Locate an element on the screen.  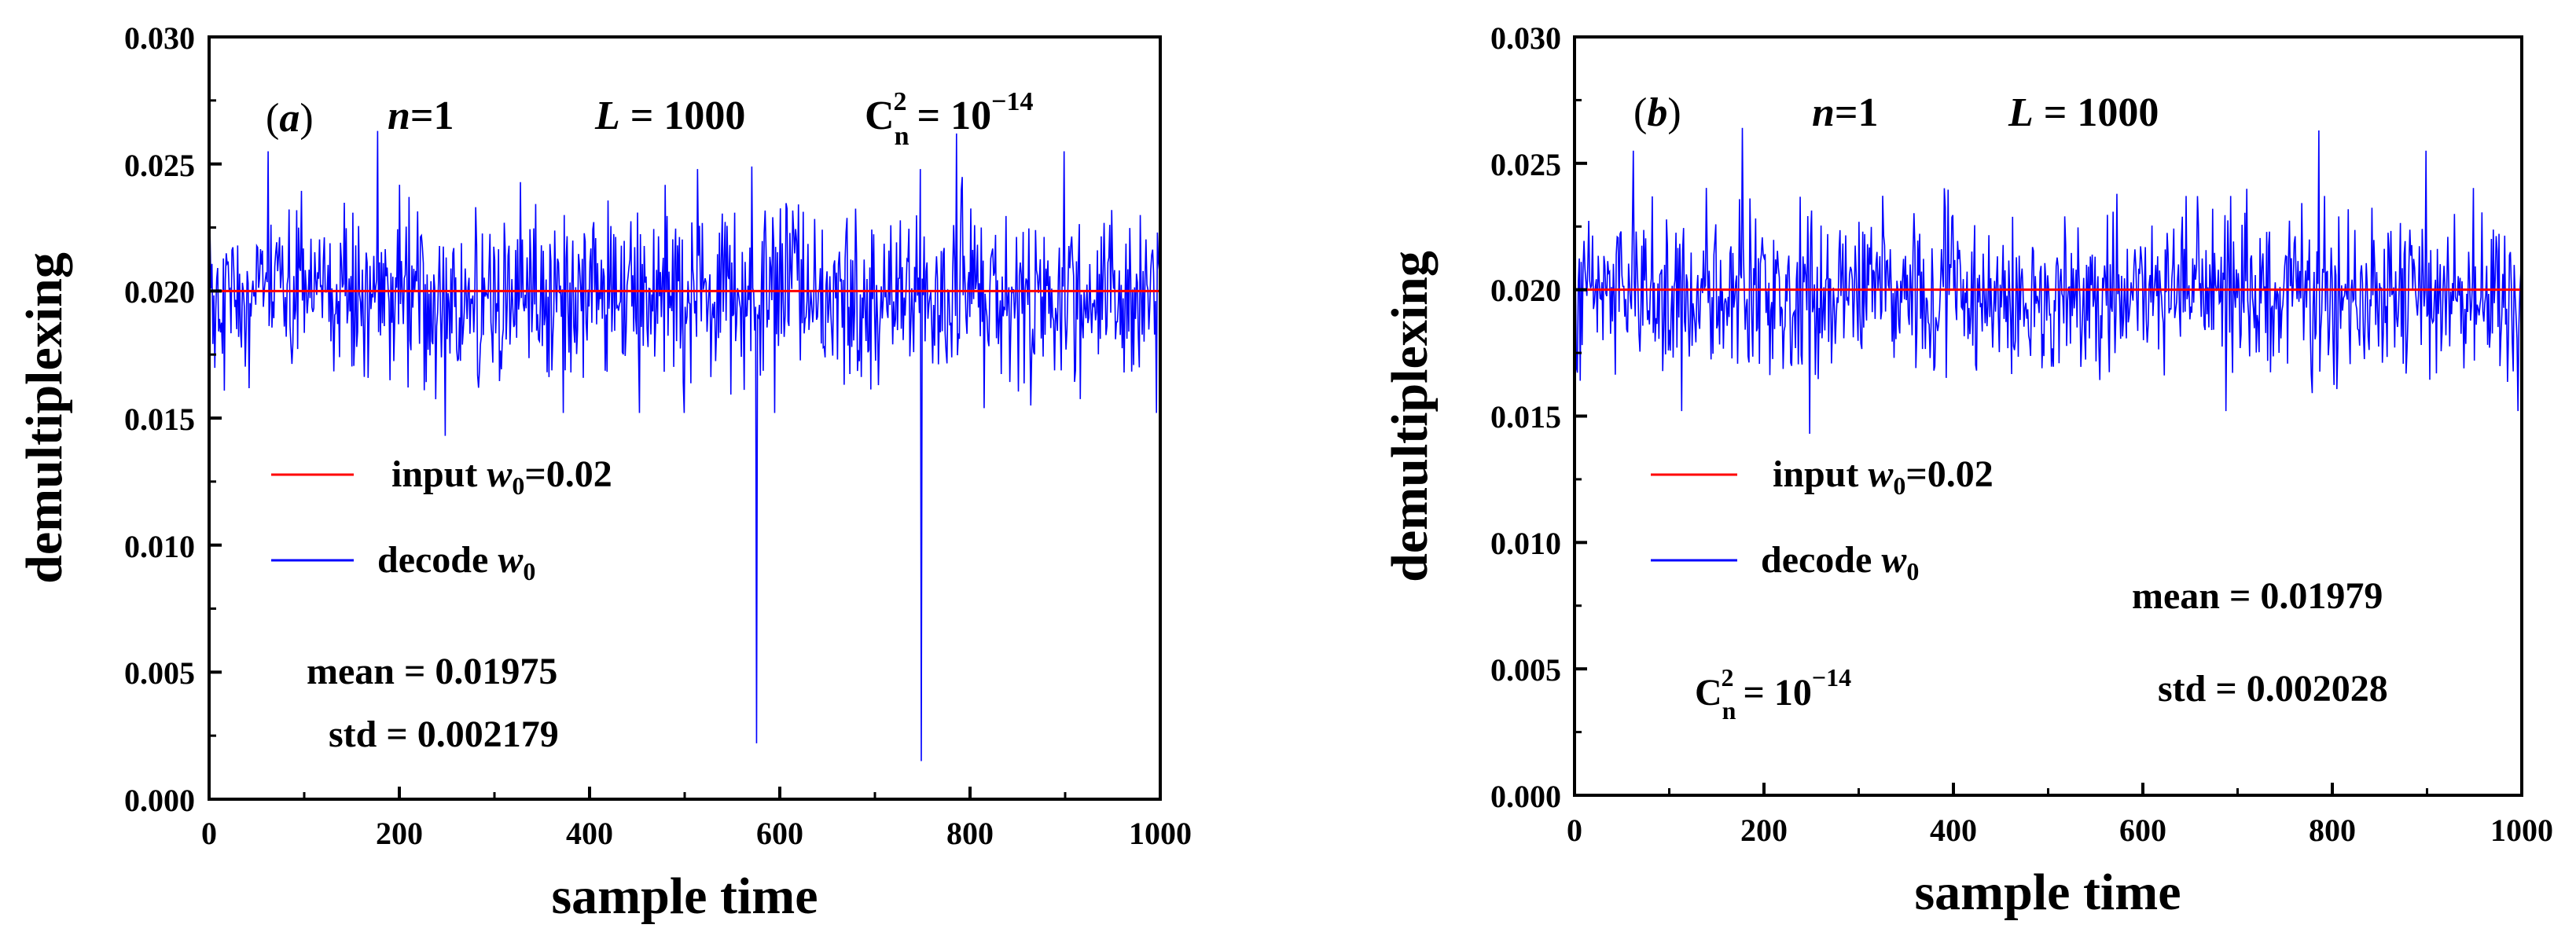
panel-b-decode-series-line is located at coordinates (2048, 281).